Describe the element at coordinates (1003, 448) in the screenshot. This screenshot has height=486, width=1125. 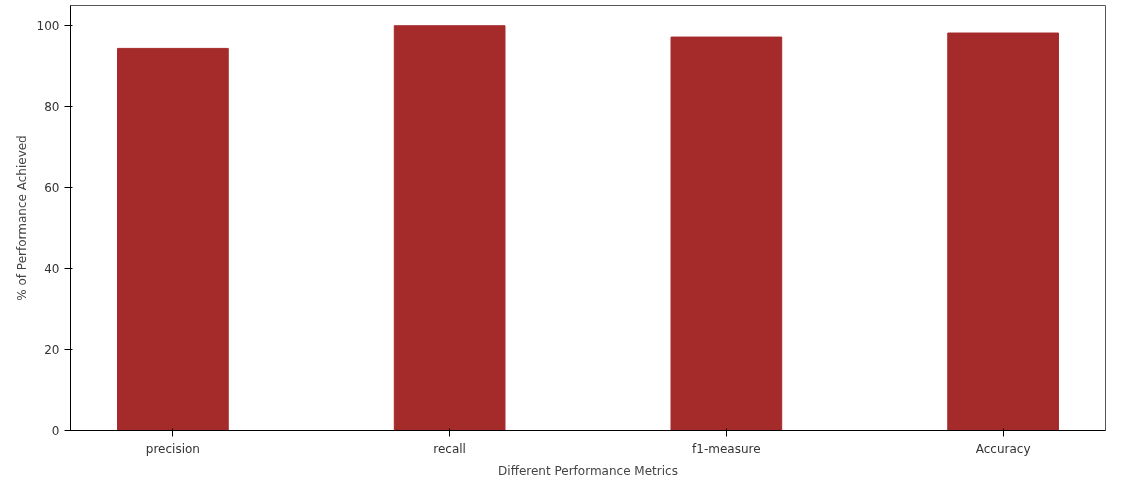
I see `x-tick-label: Accuracy` at that location.